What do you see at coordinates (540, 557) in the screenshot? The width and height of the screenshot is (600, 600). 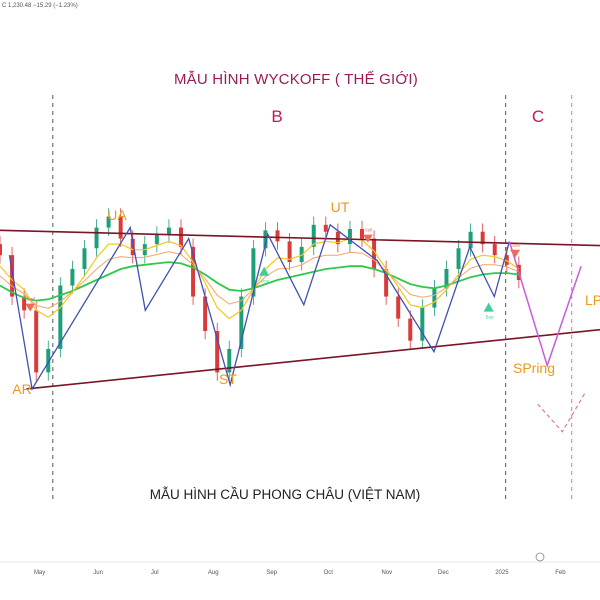 I see `timezone-icon` at bounding box center [540, 557].